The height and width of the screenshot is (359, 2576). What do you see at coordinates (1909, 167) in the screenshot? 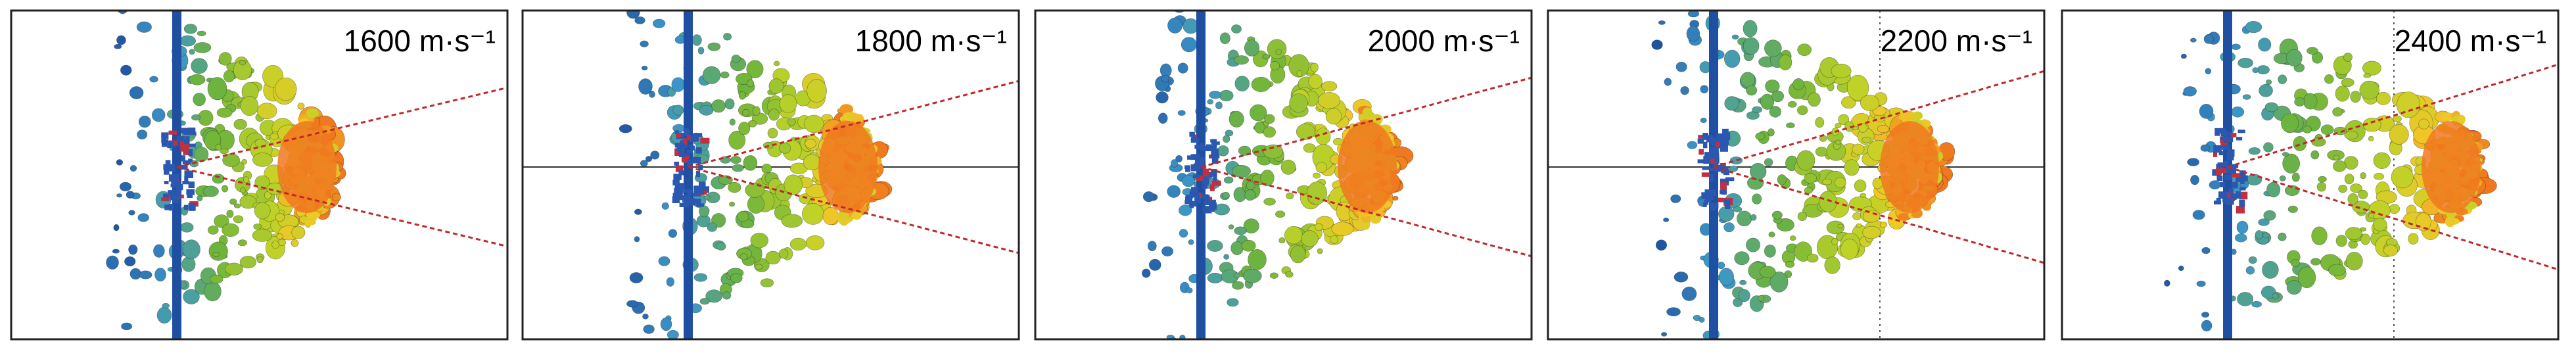
I see `cap-core` at bounding box center [1909, 167].